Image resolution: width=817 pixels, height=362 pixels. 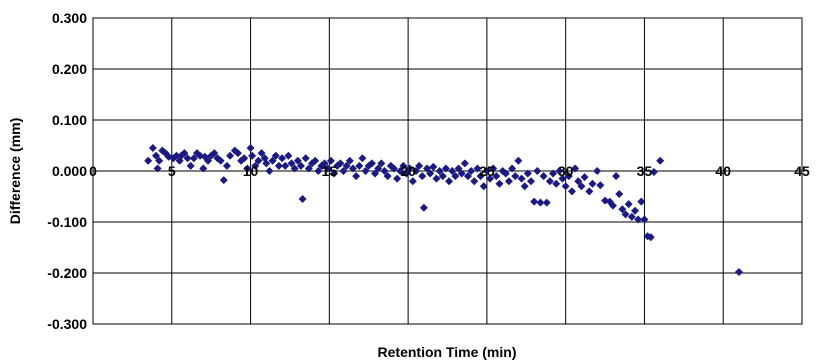 I want to click on x-tick-label: 25, so click(x=487, y=171).